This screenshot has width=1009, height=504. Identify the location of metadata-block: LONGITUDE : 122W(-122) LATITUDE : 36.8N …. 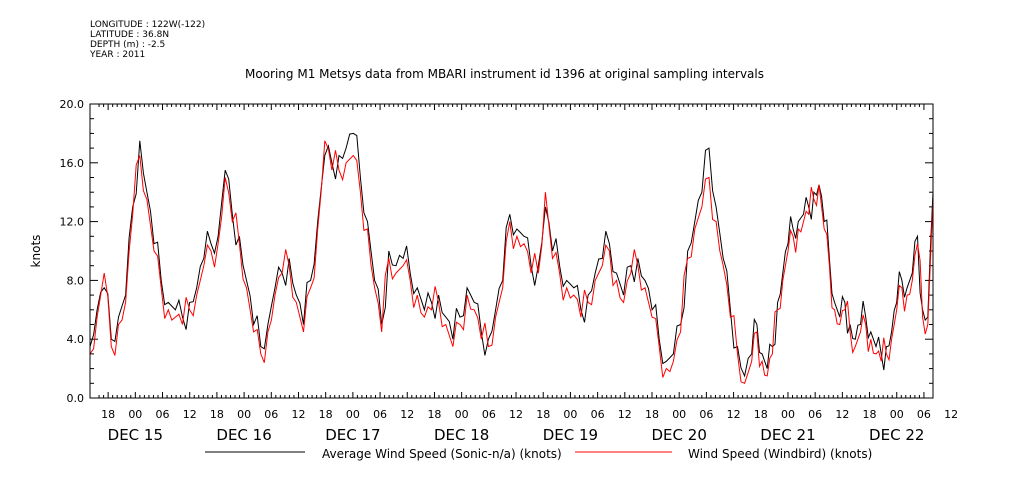
(147, 40).